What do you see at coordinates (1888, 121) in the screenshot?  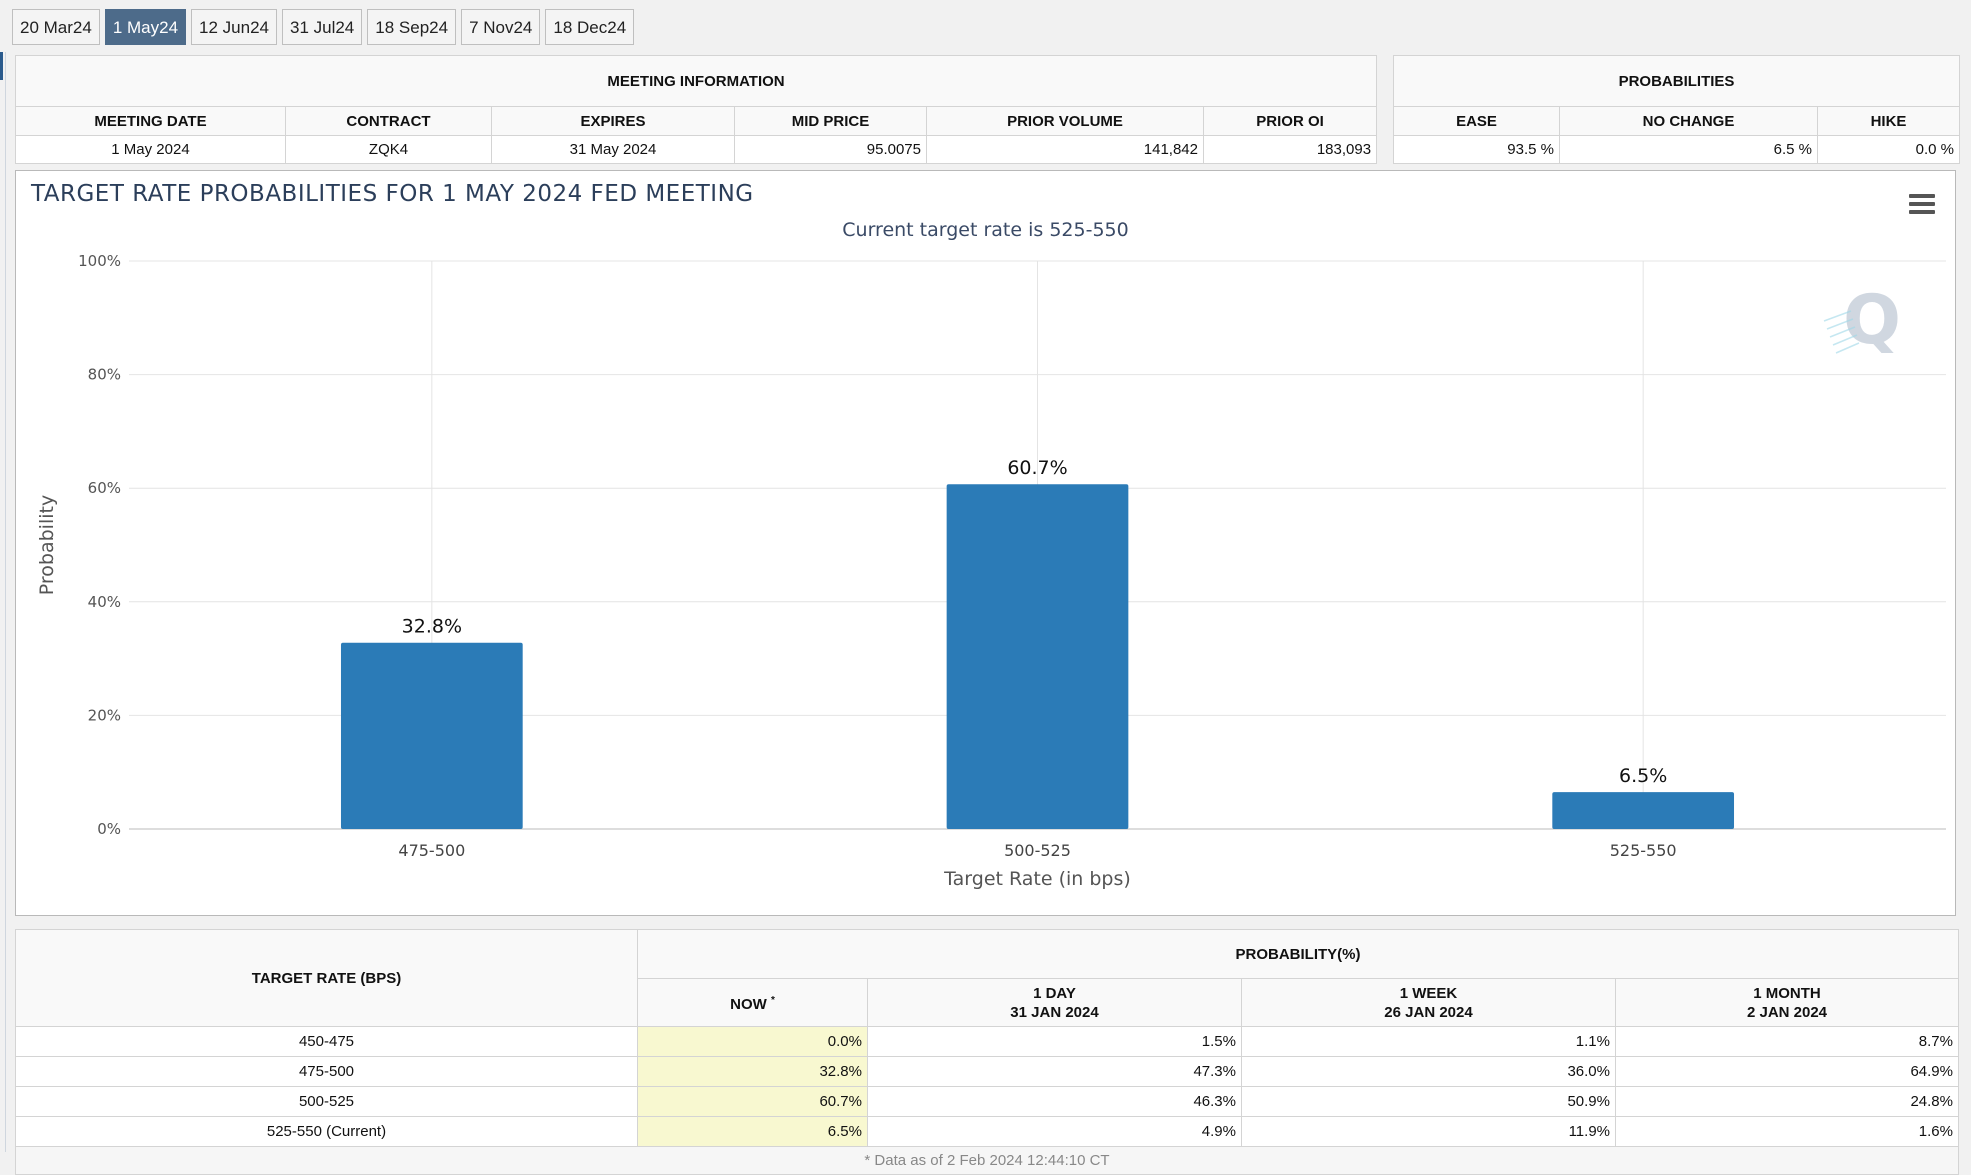 I see `col-hike: HIKE` at bounding box center [1888, 121].